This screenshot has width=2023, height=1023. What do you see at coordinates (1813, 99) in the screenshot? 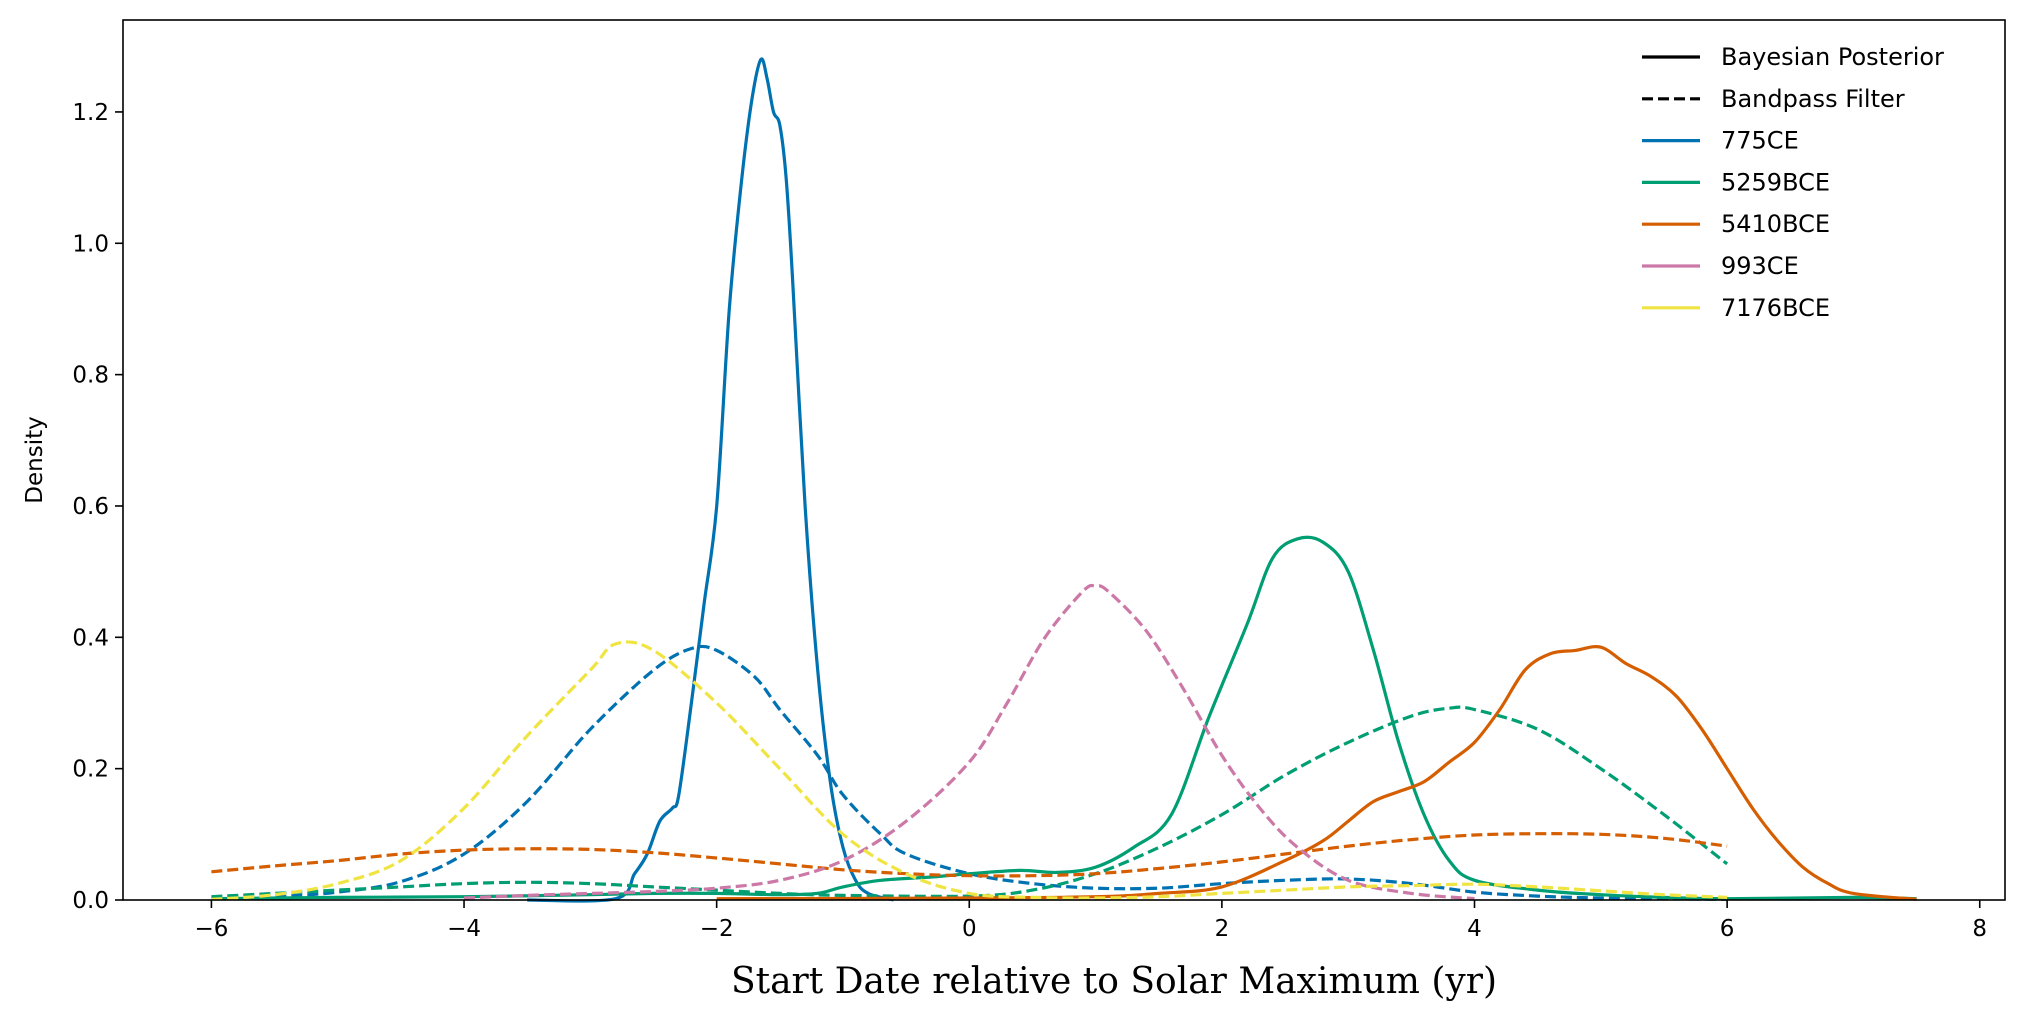
I see `legend-label: Bandpass Filter` at bounding box center [1813, 99].